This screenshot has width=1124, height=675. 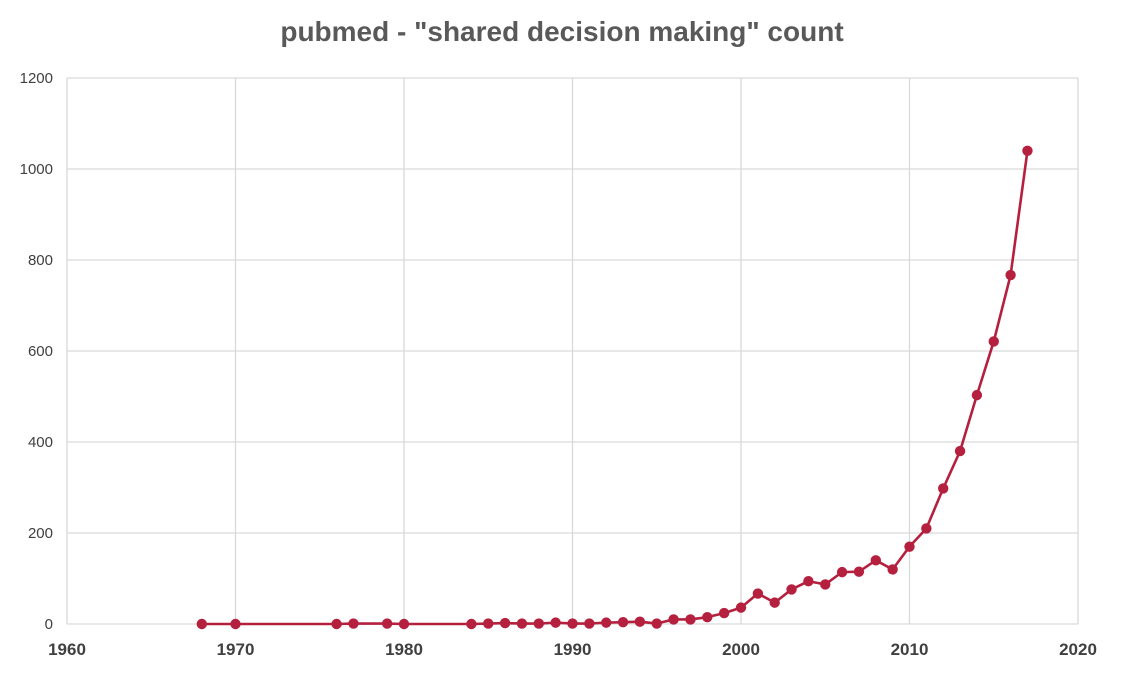 What do you see at coordinates (67, 649) in the screenshot?
I see `x-tick-label: 1960` at bounding box center [67, 649].